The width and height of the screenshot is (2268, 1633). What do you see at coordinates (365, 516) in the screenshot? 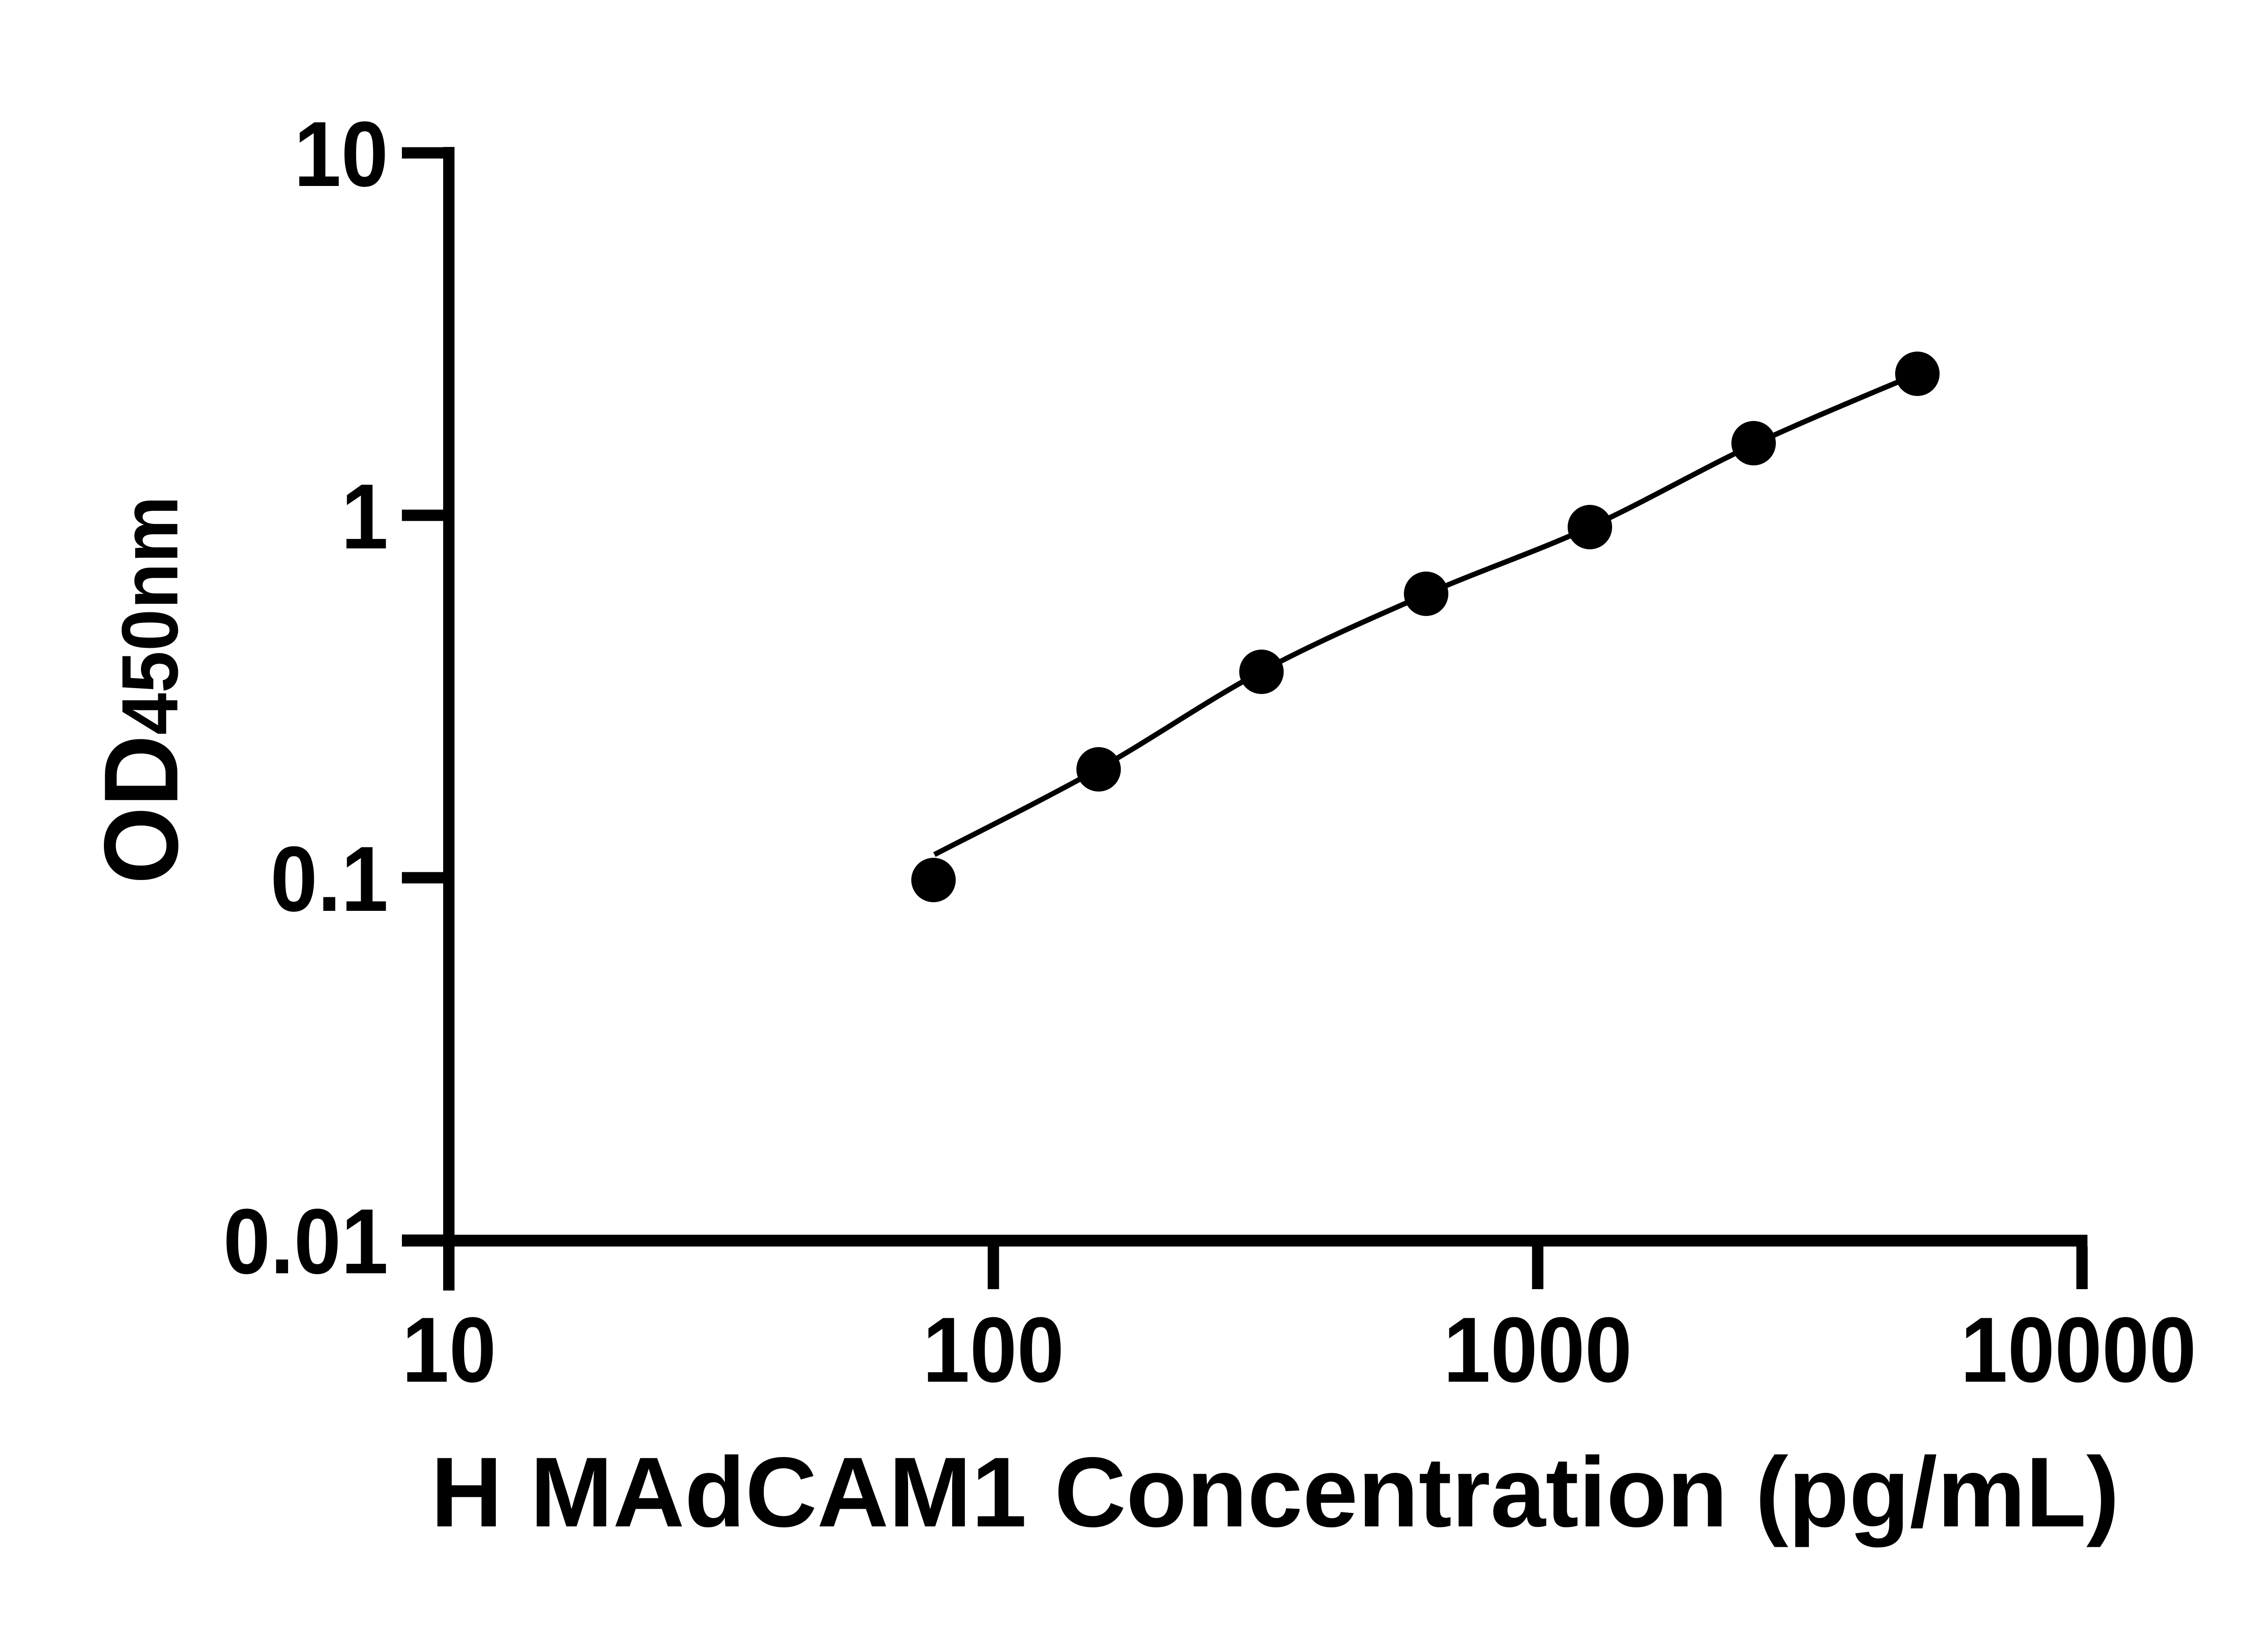
I see `svg-text: 1` at bounding box center [365, 516].